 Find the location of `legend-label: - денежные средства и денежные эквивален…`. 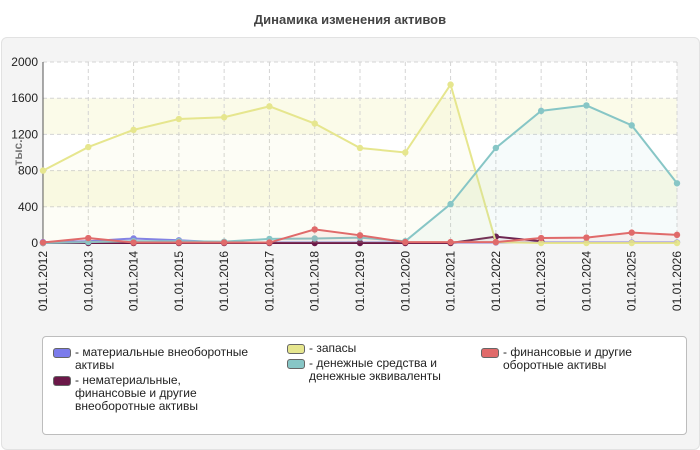

legend-label: - денежные средства и денежные эквивален… is located at coordinates (375, 369).